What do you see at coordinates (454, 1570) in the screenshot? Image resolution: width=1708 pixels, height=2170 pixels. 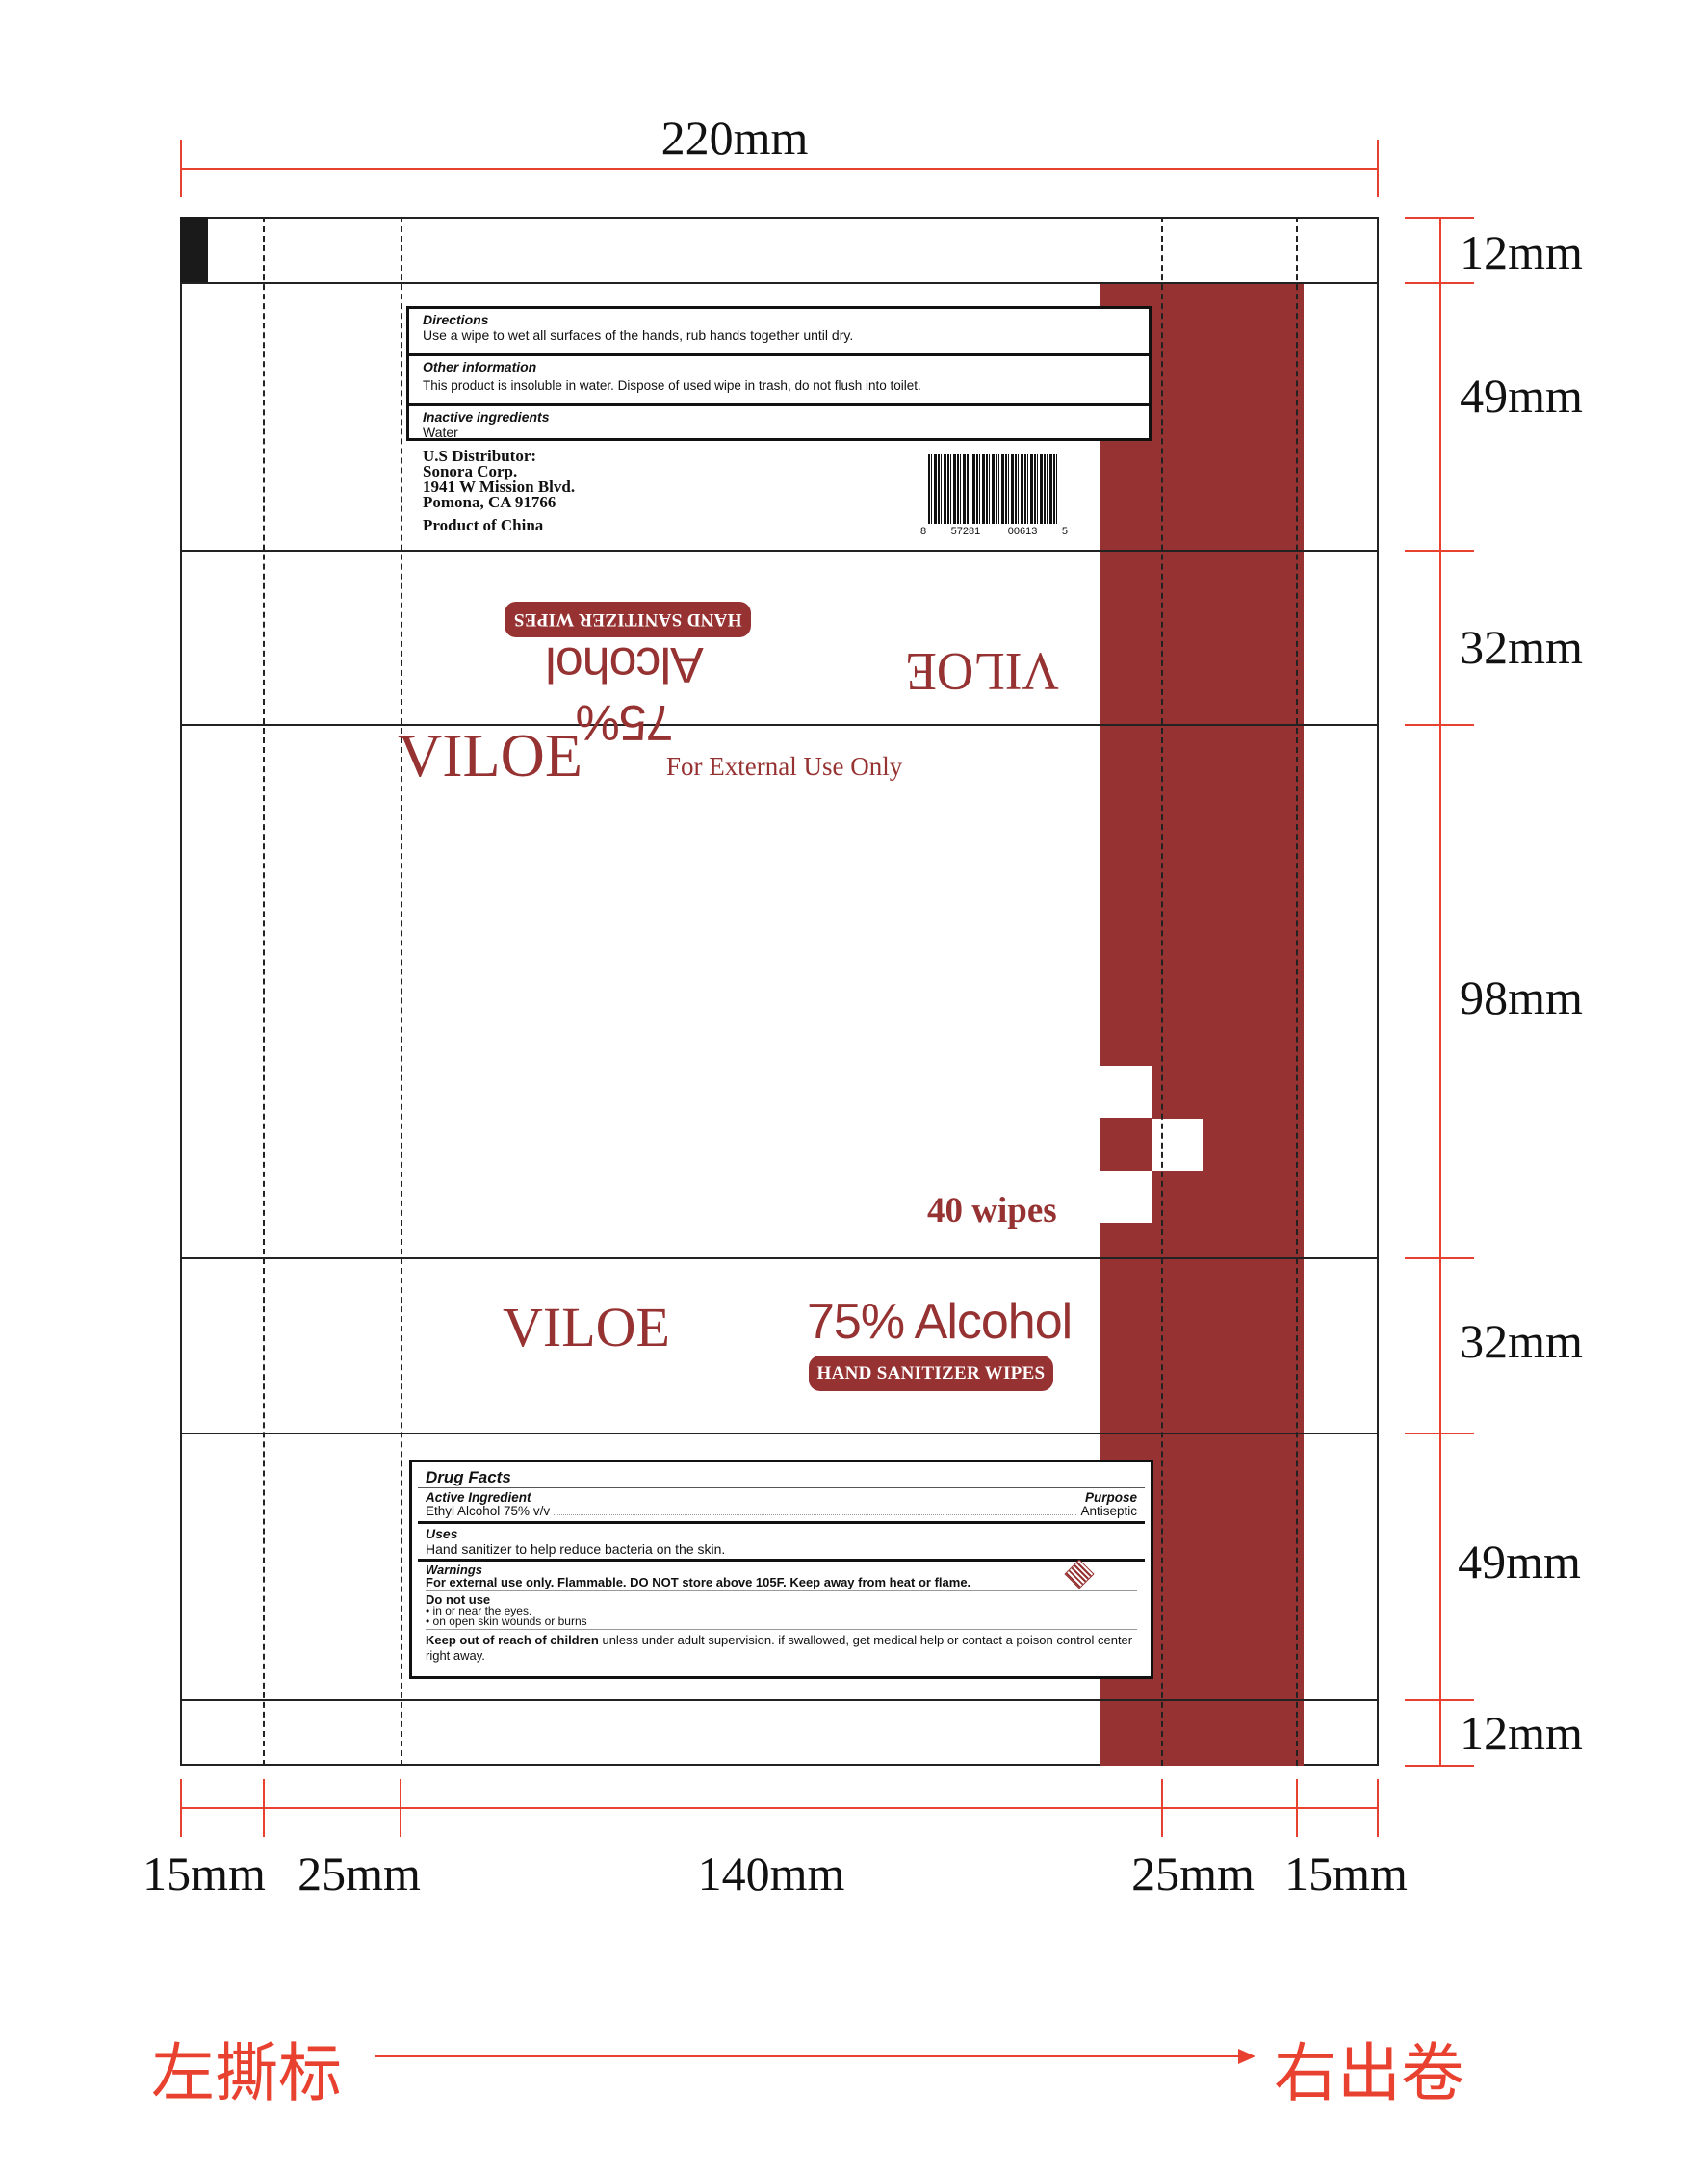 I see `warnings-title: Warnings` at bounding box center [454, 1570].